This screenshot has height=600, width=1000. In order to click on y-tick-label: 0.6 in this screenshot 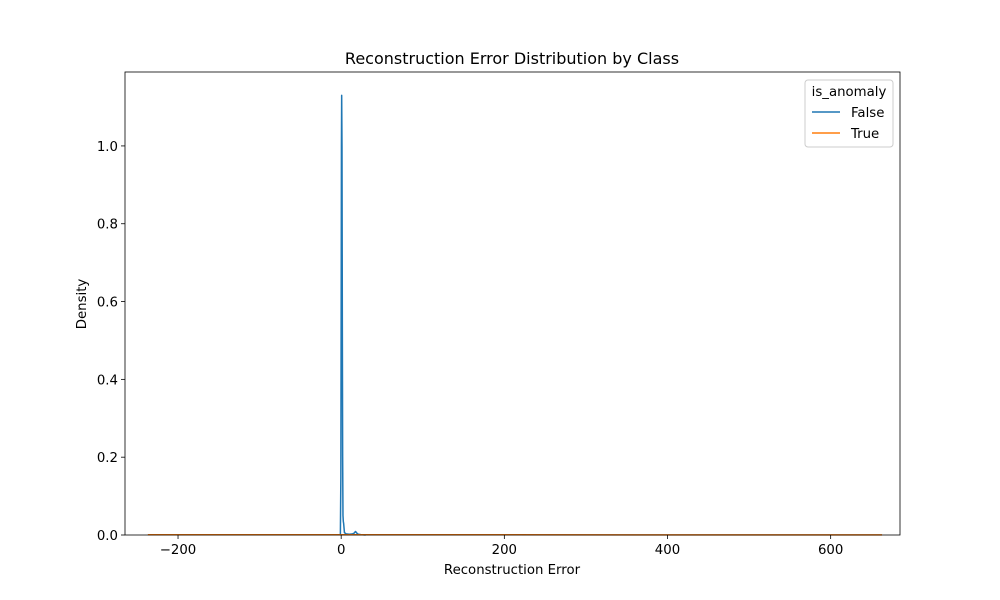, I will do `click(107, 303)`.